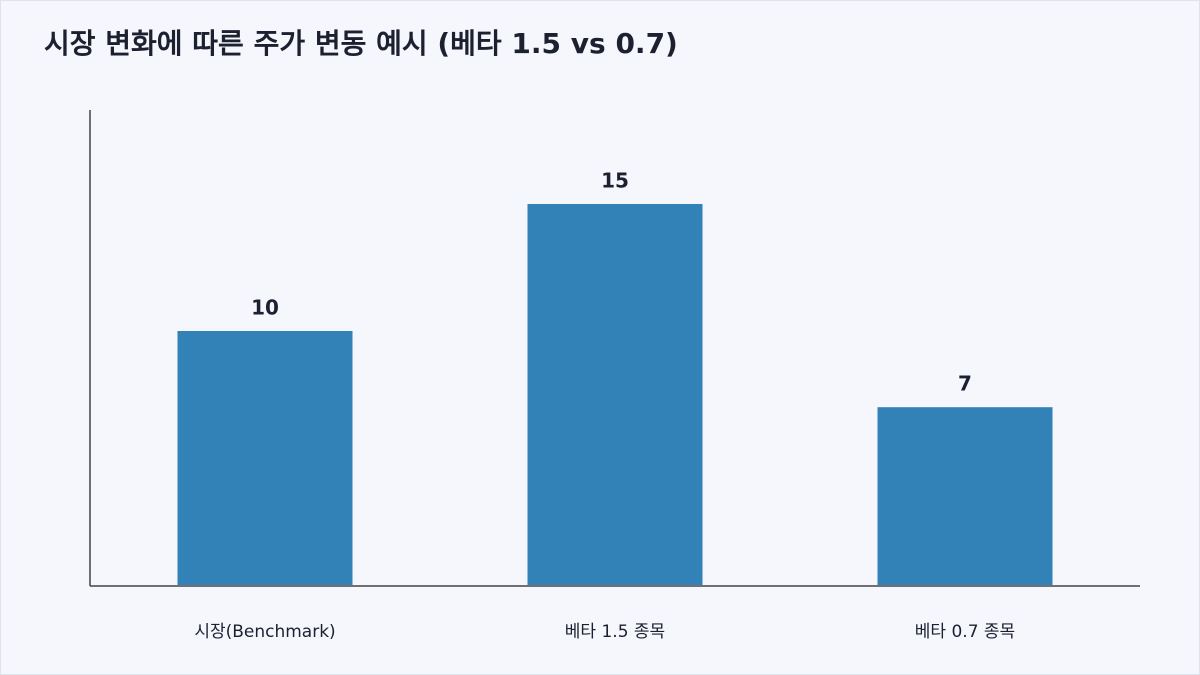 The image size is (1200, 675). Describe the element at coordinates (264, 632) in the screenshot. I see `x-tick-label: 시장(Benchmark)` at that location.